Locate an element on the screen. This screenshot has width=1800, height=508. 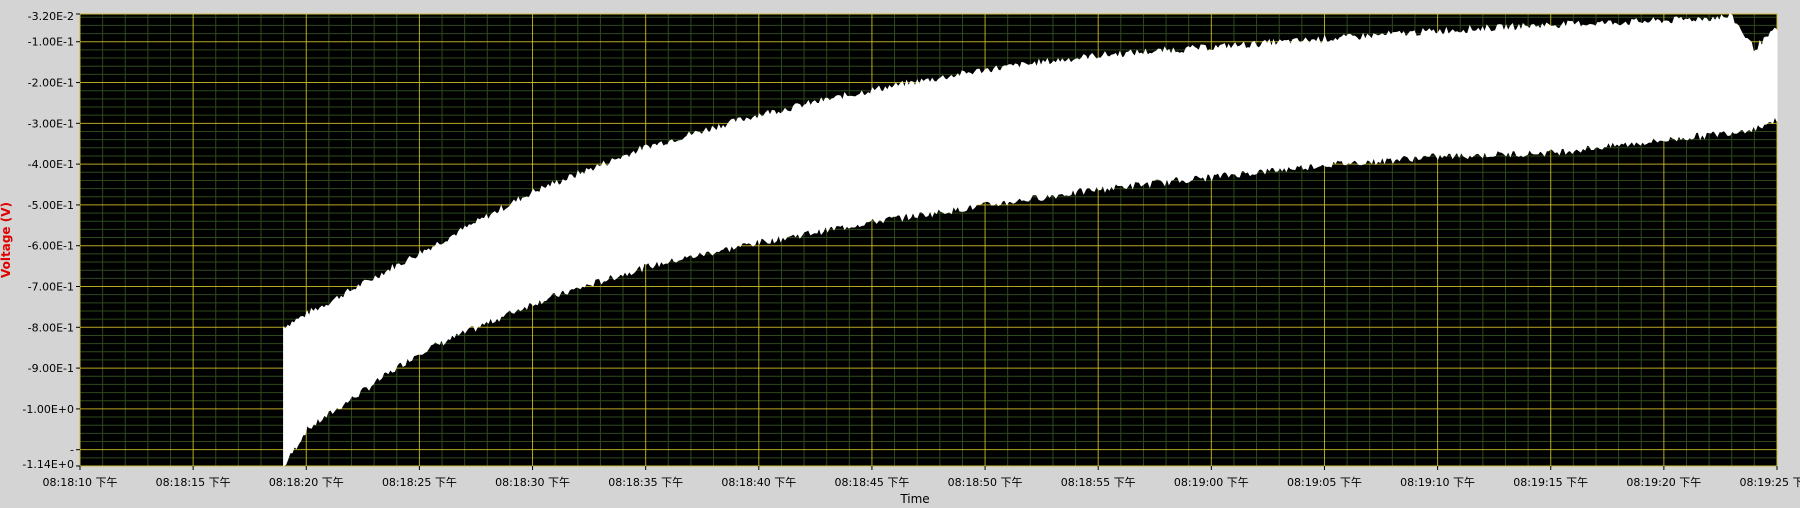
x-tick-label: 08:19:20 下午 is located at coordinates (1663, 482).